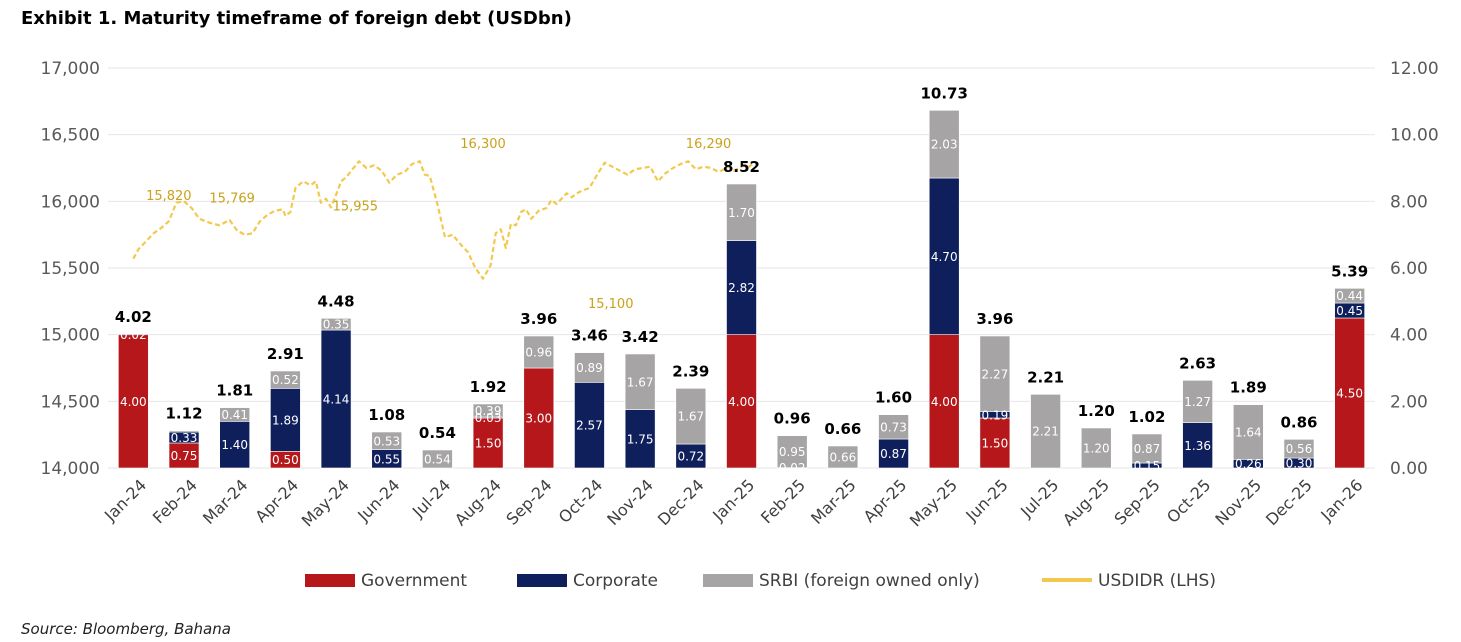 This screenshot has width=1461, height=642. What do you see at coordinates (175, 501) in the screenshot?
I see `x-tick-label: Feb-24` at bounding box center [175, 501].